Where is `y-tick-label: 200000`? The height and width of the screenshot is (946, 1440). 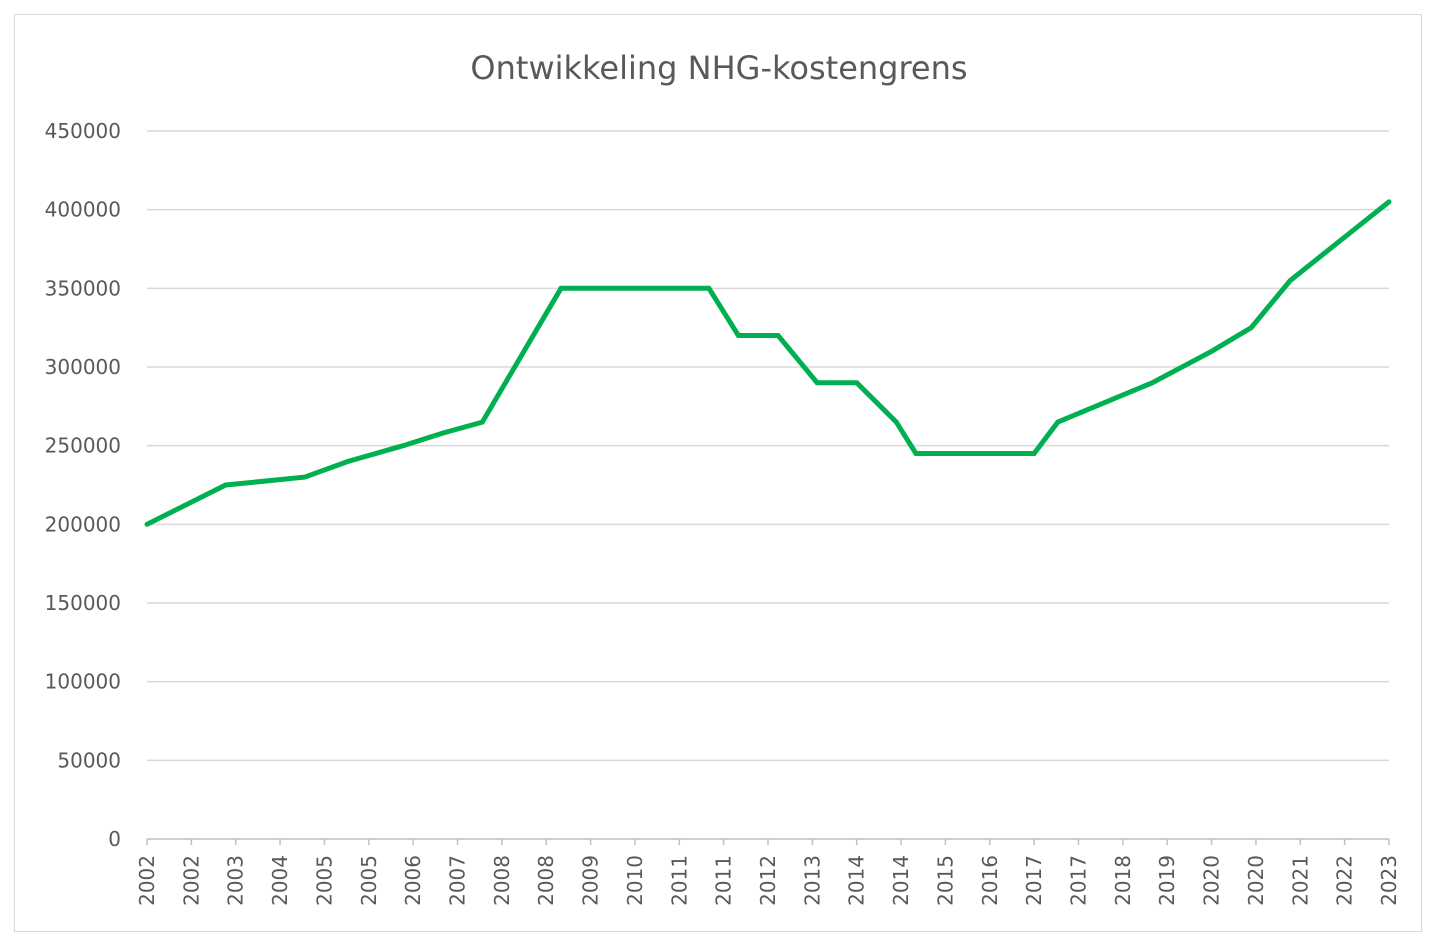
y-tick-label: 200000 is located at coordinates (83, 524).